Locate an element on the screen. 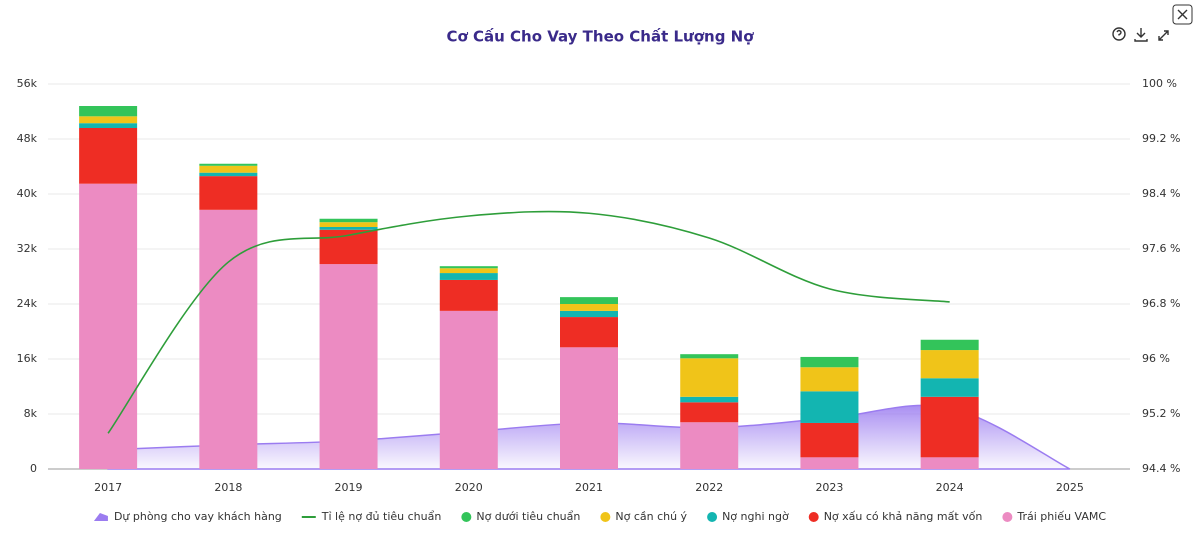 The height and width of the screenshot is (537, 1200). legend-item: Nợ cần chú ý is located at coordinates (644, 516).